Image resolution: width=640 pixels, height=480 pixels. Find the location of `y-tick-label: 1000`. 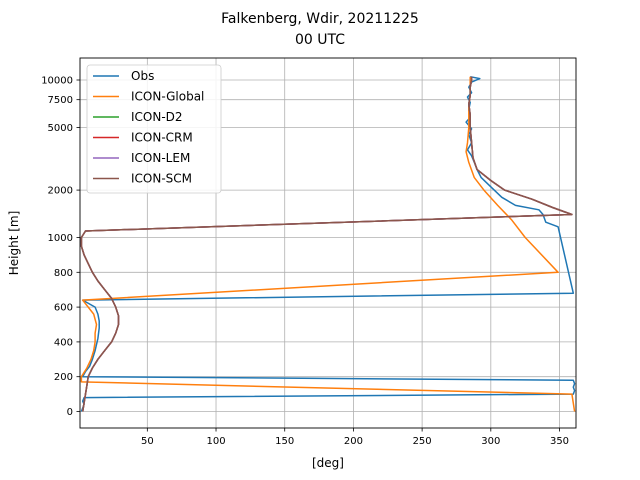

y-tick-label: 1000 is located at coordinates (60, 238).